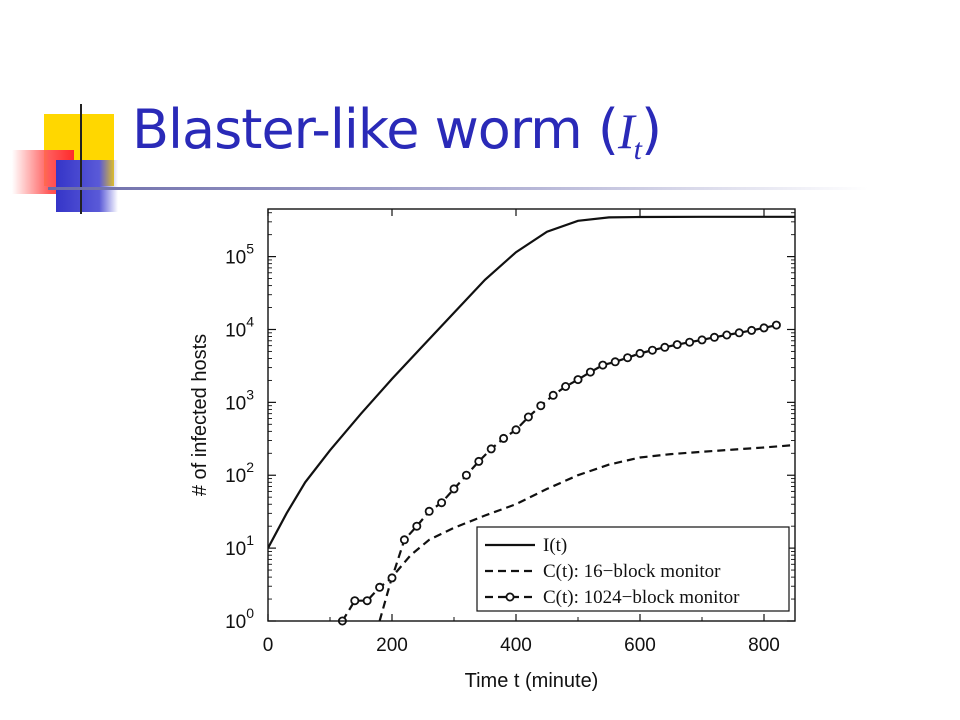 The image size is (960, 720). Describe the element at coordinates (375, 129) in the screenshot. I see `title-text: Blaster-like worm (` at that location.